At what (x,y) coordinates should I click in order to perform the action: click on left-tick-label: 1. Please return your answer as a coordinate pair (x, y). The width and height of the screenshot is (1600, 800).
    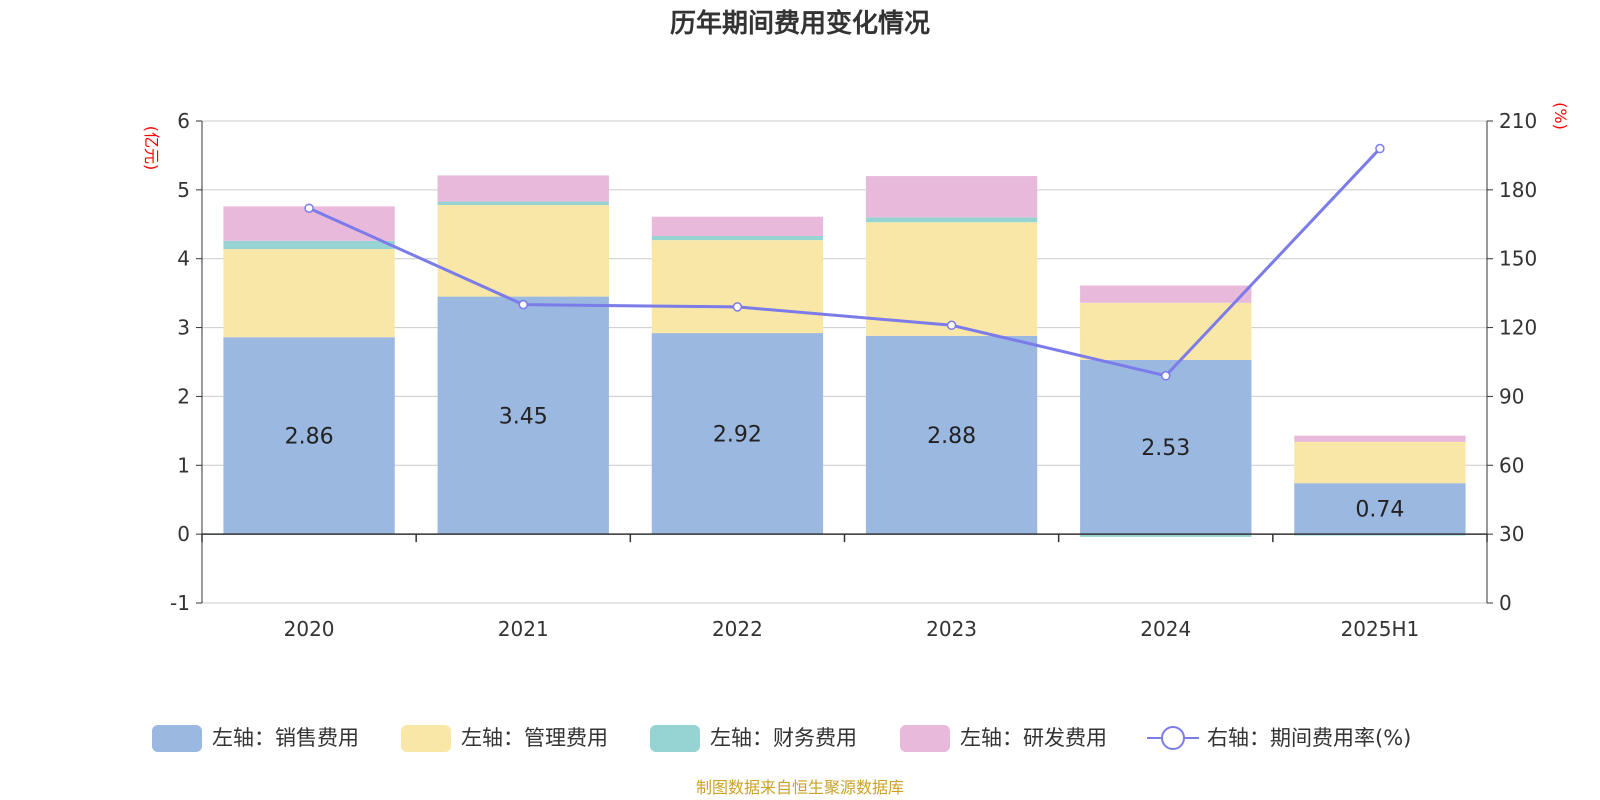
    Looking at the image, I should click on (183, 465).